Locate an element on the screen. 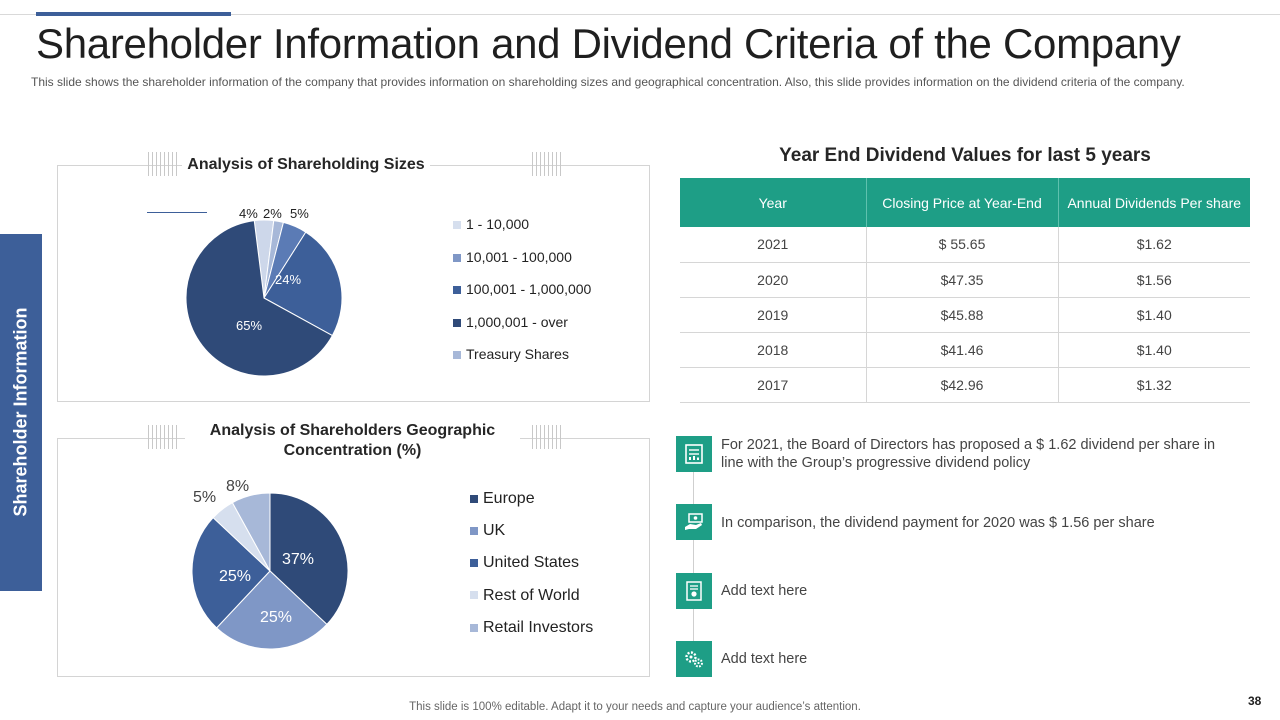 Image resolution: width=1280 pixels, height=720 pixels. pie1-label-5: 65% is located at coordinates (249, 325).